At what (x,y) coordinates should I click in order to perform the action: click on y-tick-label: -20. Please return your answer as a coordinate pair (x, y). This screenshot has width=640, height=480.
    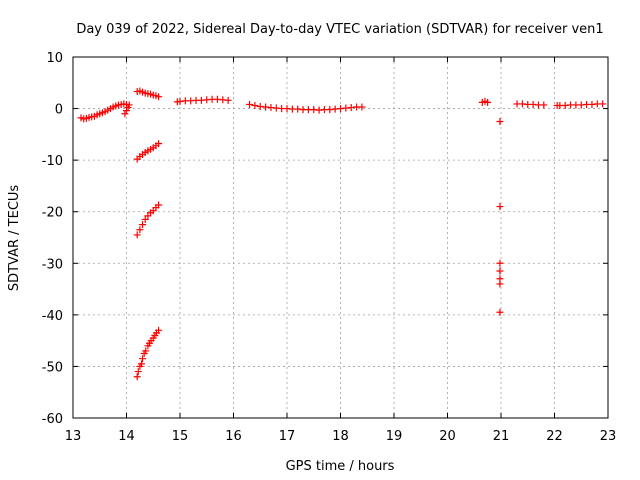
    Looking at the image, I should click on (52, 213).